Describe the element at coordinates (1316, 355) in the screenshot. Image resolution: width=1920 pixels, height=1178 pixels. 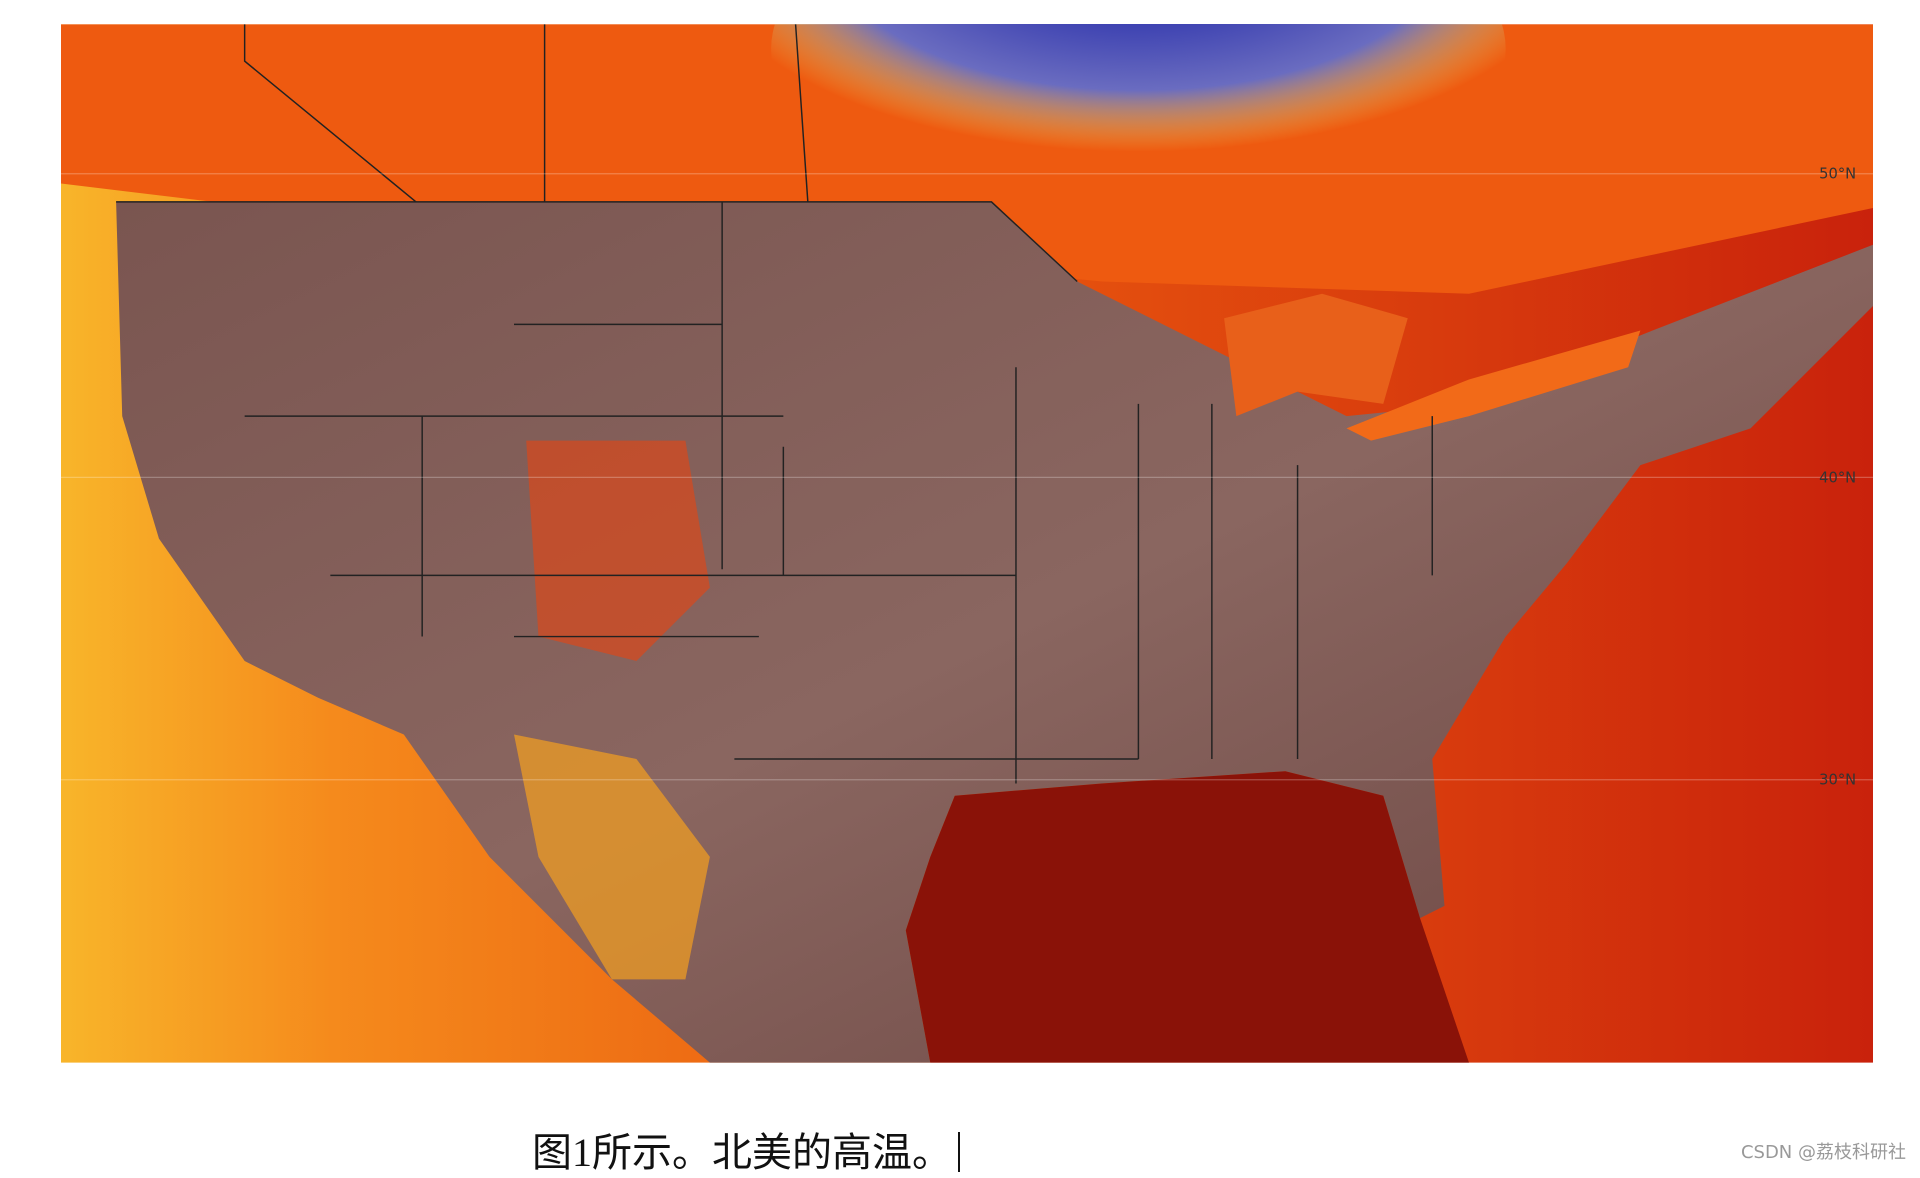
I see `great-lakes` at that location.